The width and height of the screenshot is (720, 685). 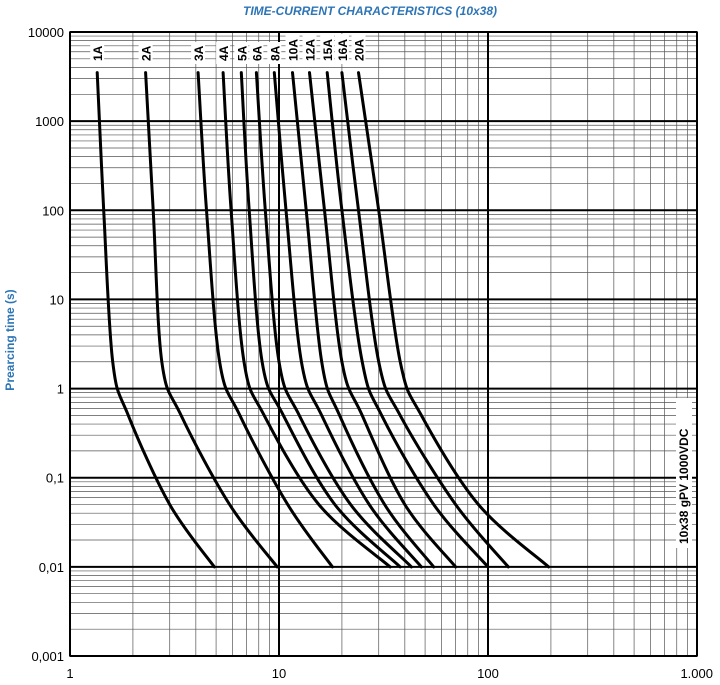 I want to click on curve-label-10A: 10A, so click(x=293, y=49).